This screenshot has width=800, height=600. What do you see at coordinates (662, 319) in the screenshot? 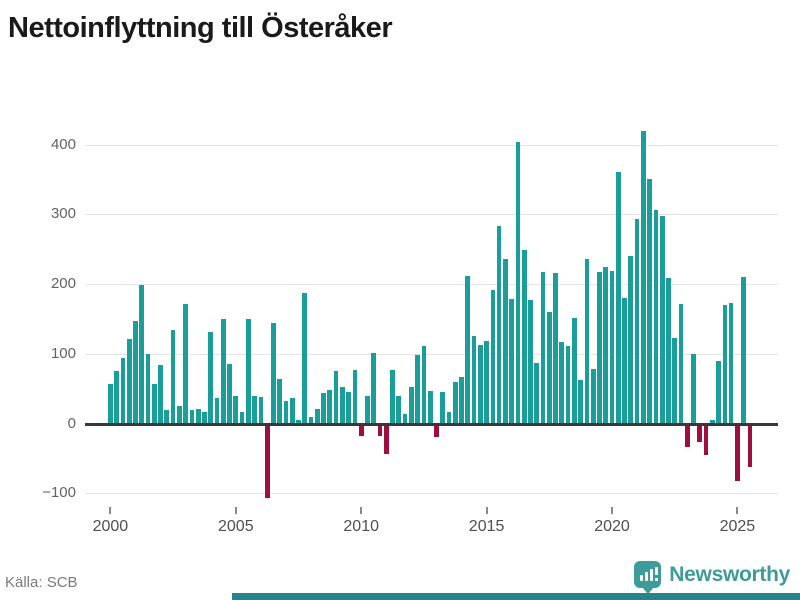
I see `bar-2022-q1` at bounding box center [662, 319].